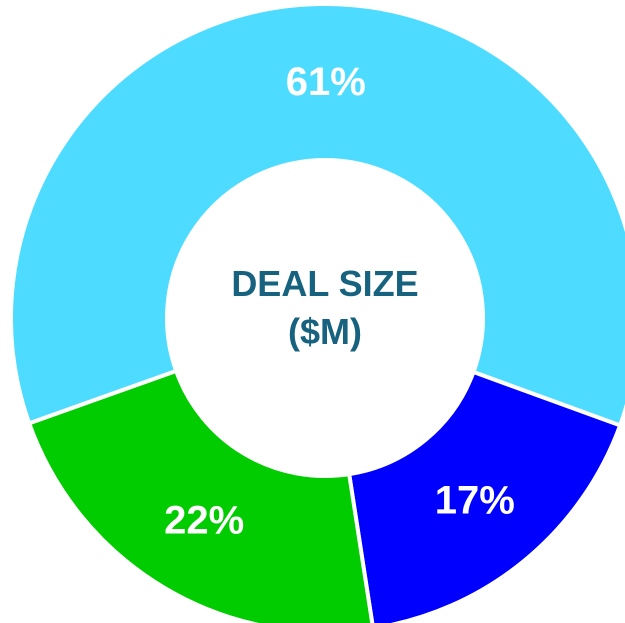 The height and width of the screenshot is (623, 625). Describe the element at coordinates (326, 82) in the screenshot. I see `value-label: 61%` at that location.